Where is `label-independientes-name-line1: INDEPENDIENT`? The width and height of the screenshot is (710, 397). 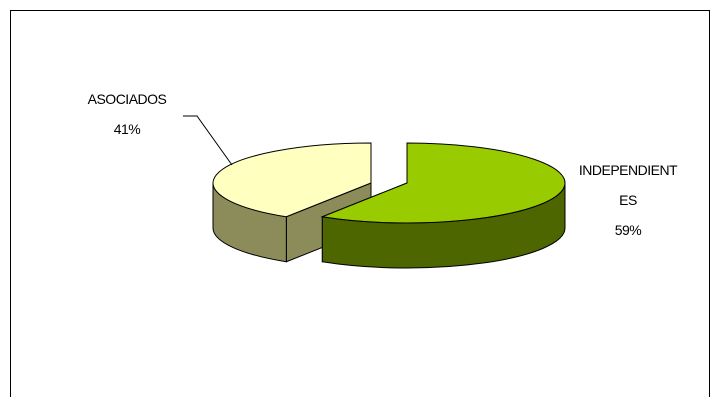 label-independientes-name-line1: INDEPENDIENT is located at coordinates (628, 170).